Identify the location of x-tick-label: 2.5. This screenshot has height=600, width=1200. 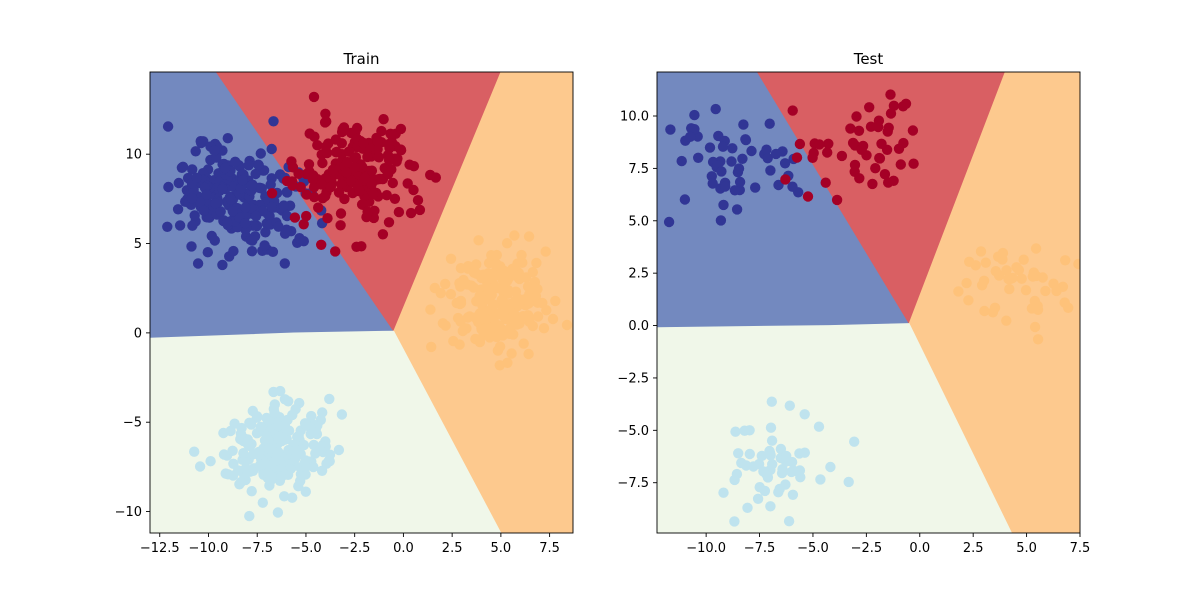
(973, 548).